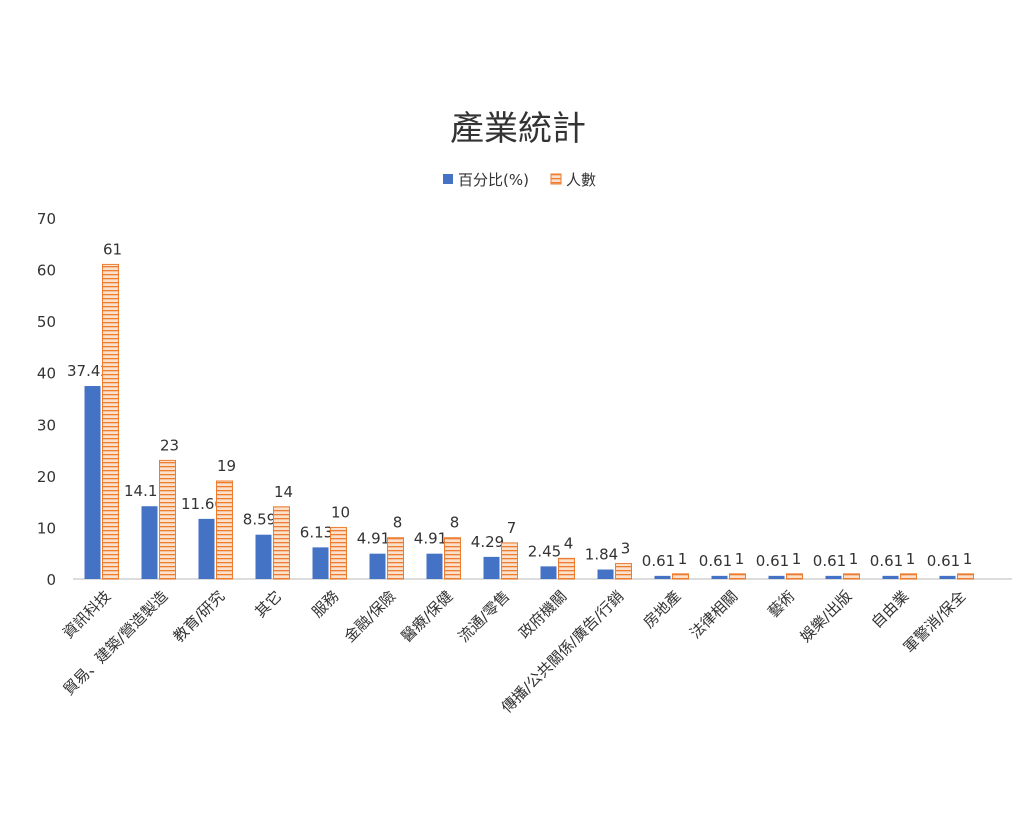 The height and width of the screenshot is (823, 1024). Describe the element at coordinates (556, 179) in the screenshot. I see `legend-swatch-count` at that location.